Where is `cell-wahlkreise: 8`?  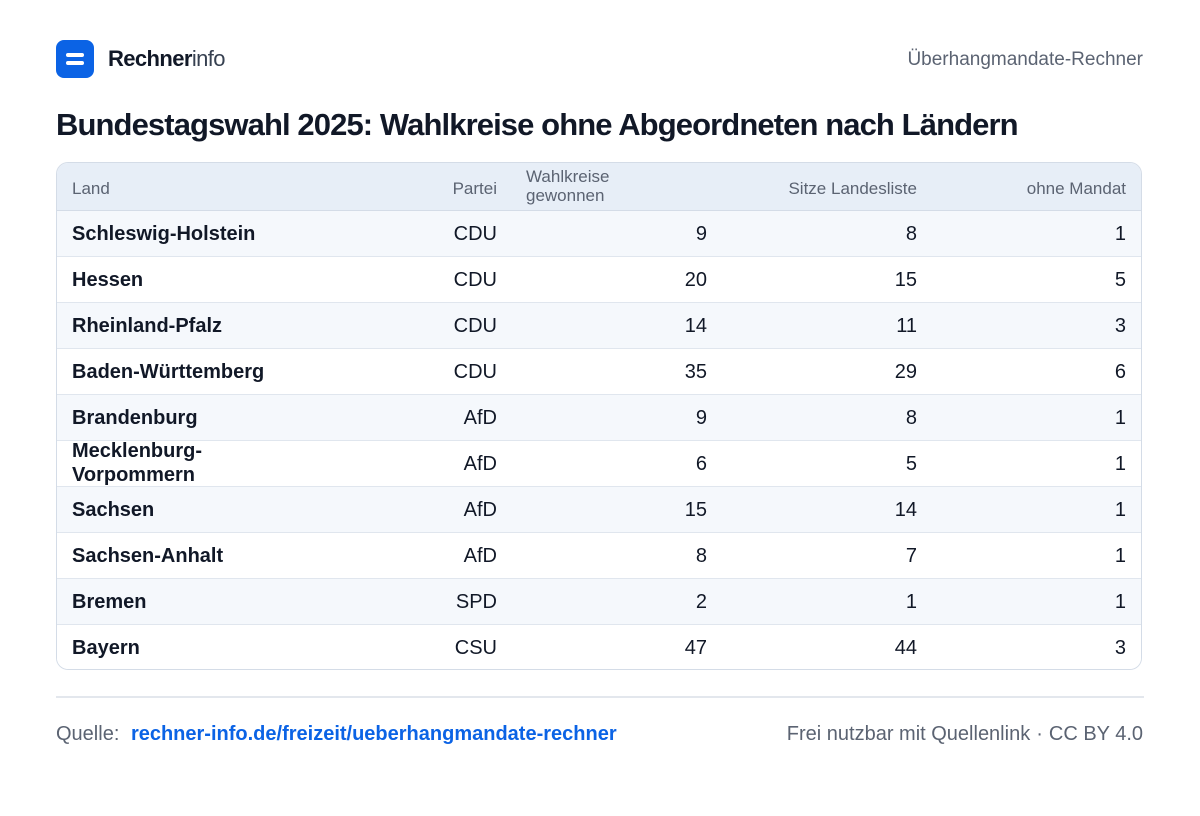 cell-wahlkreise: 8 is located at coordinates (701, 556).